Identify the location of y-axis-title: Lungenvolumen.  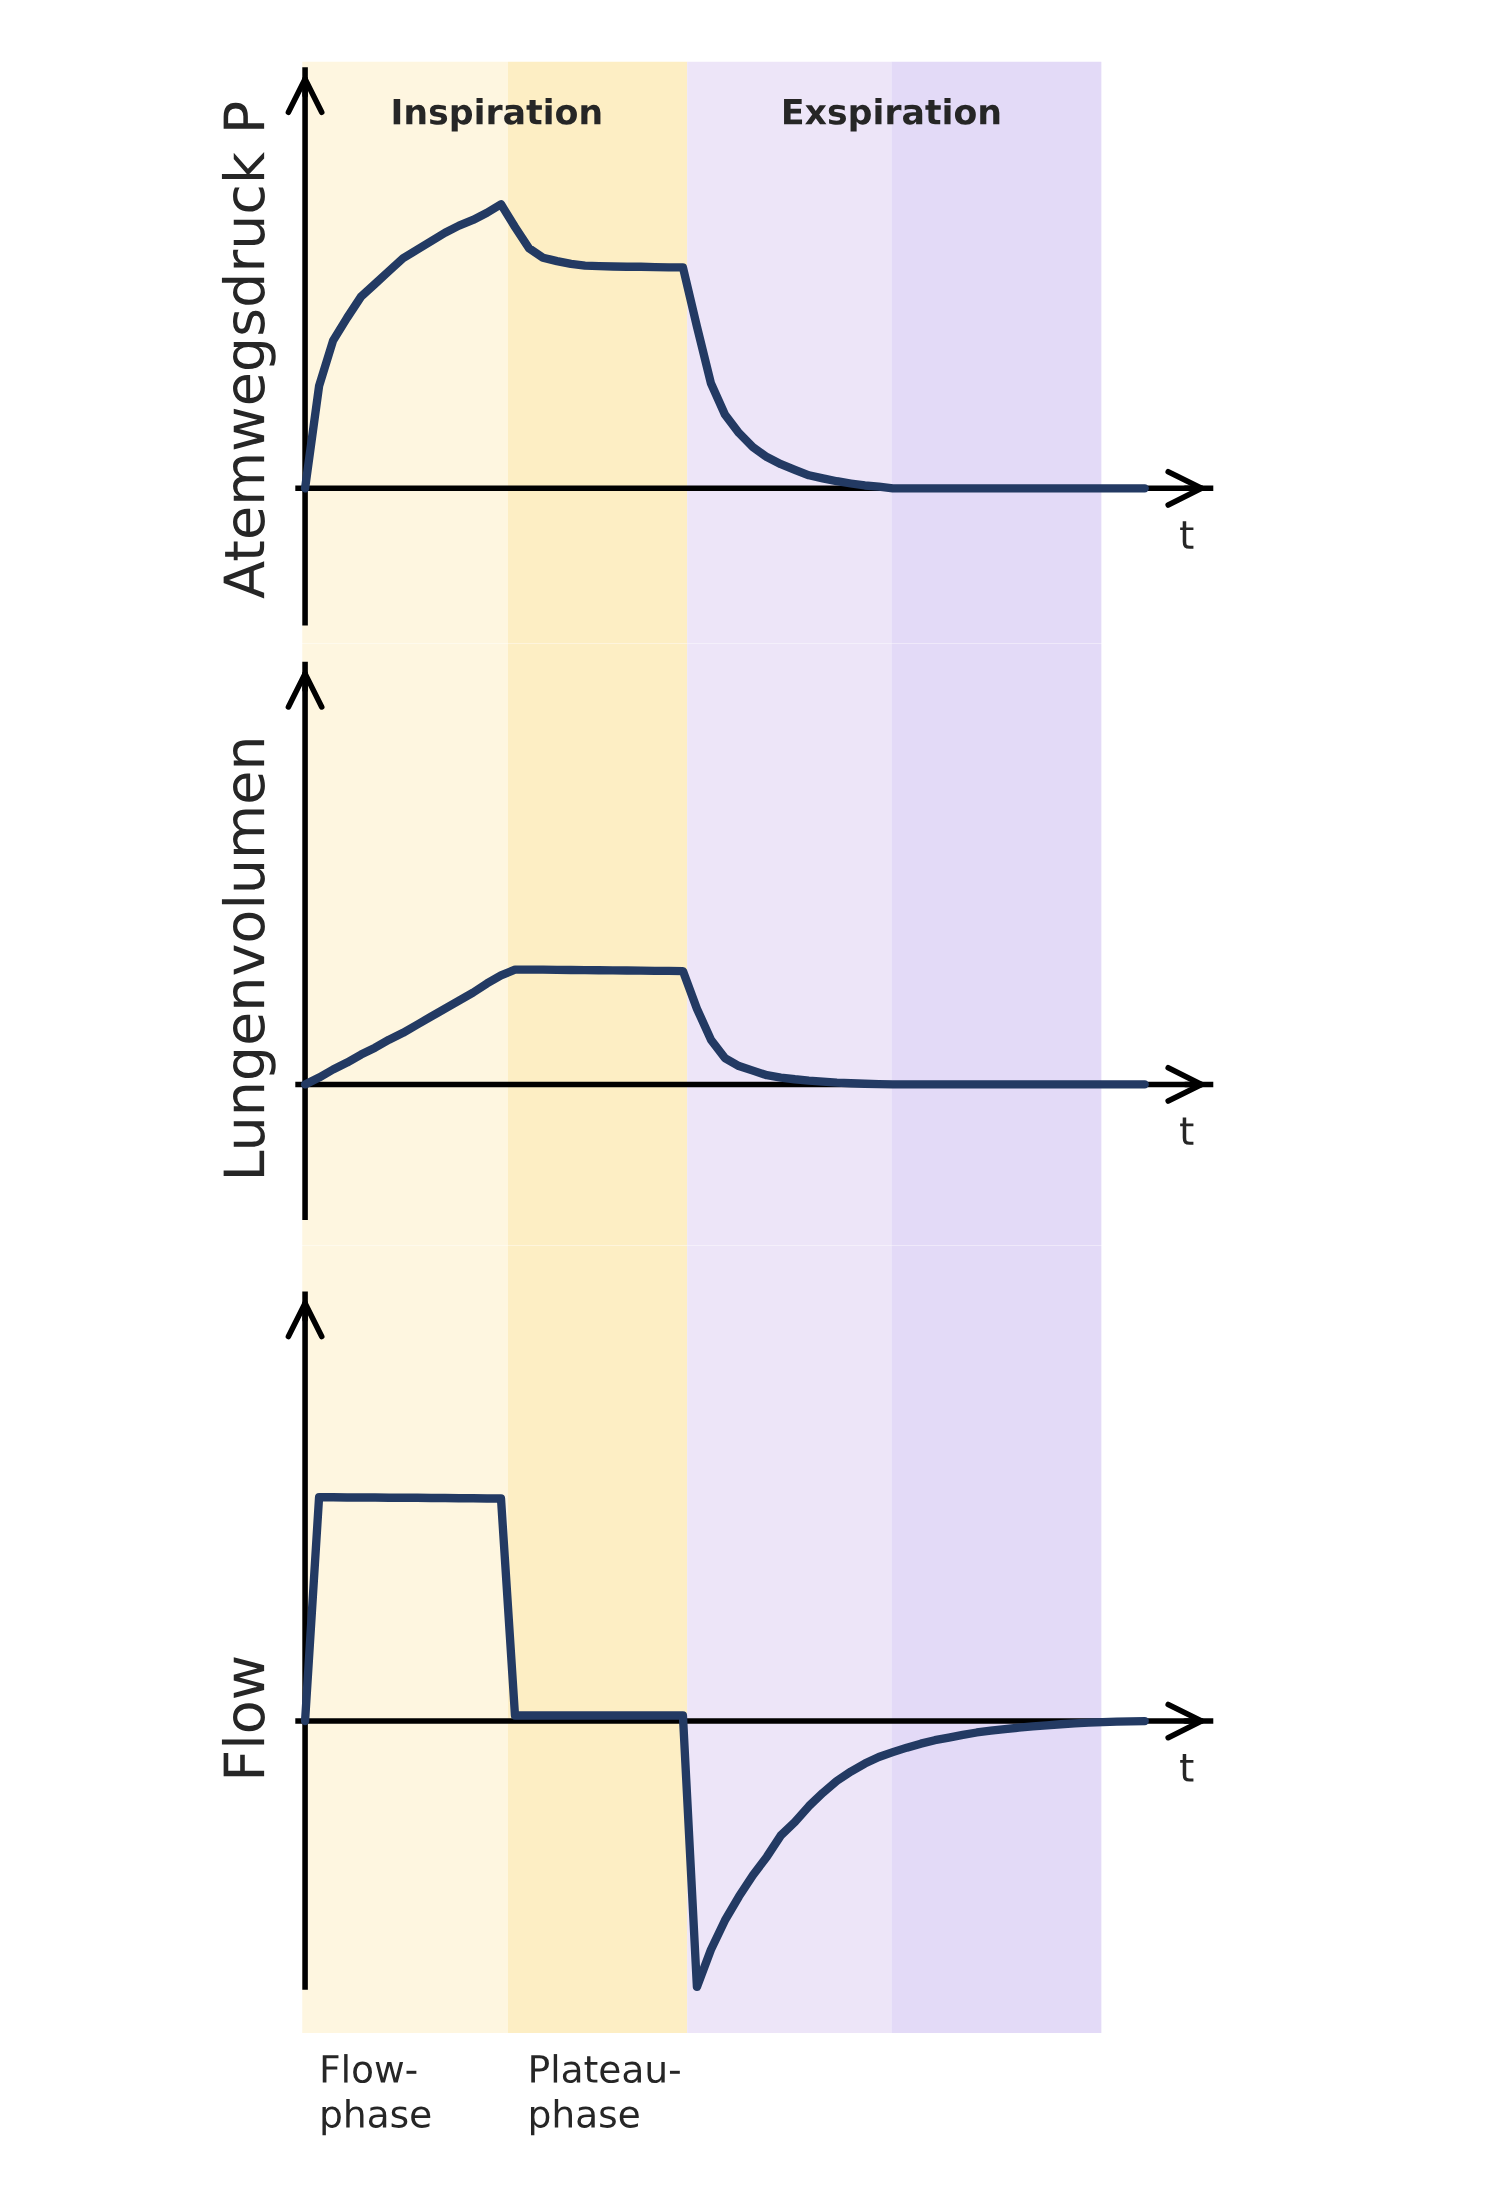
(248, 958).